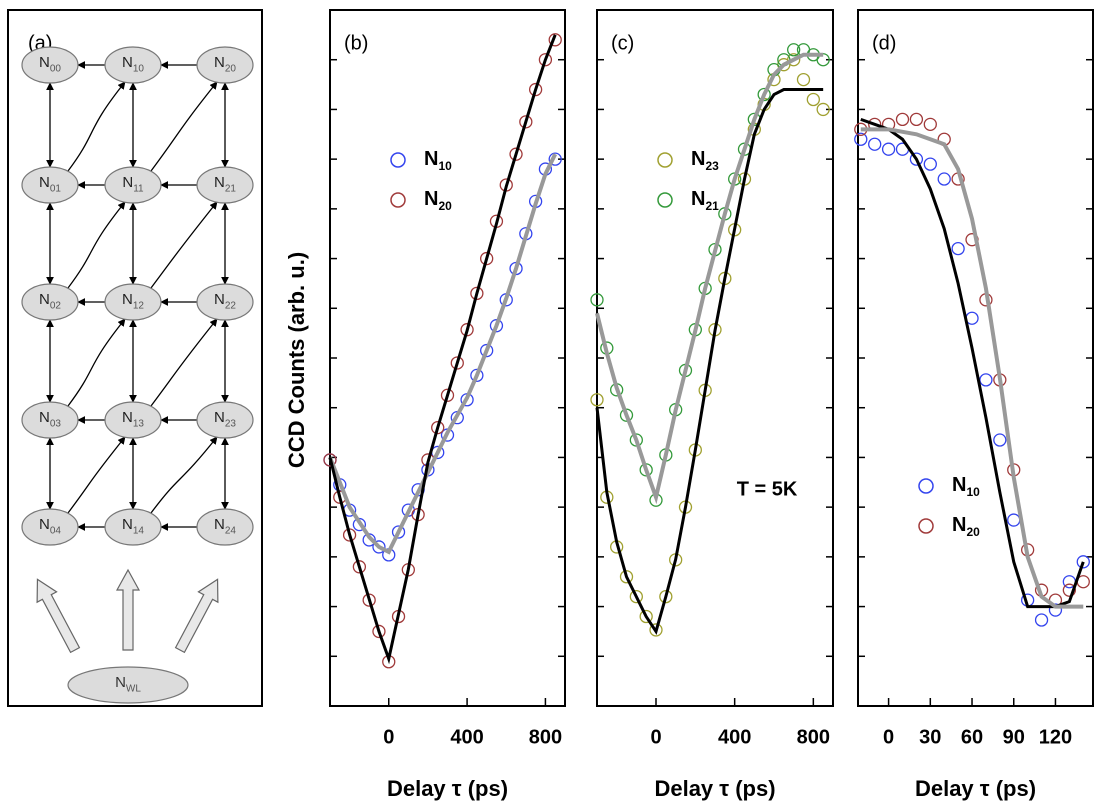 The image size is (1107, 810). Describe the element at coordinates (466, 737) in the screenshot. I see `x-tick-label: 400` at that location.